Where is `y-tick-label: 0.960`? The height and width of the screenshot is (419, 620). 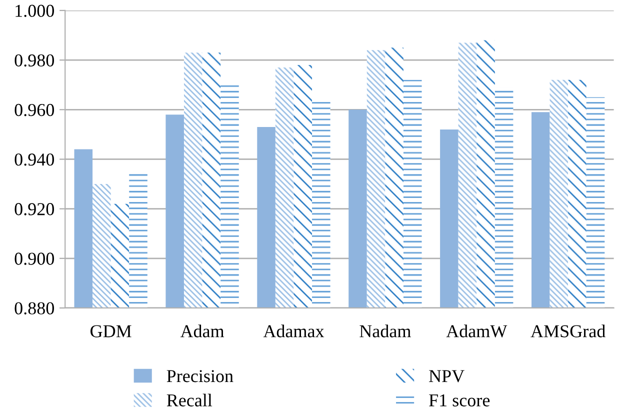
y-tick-label: 0.960 is located at coordinates (34, 110).